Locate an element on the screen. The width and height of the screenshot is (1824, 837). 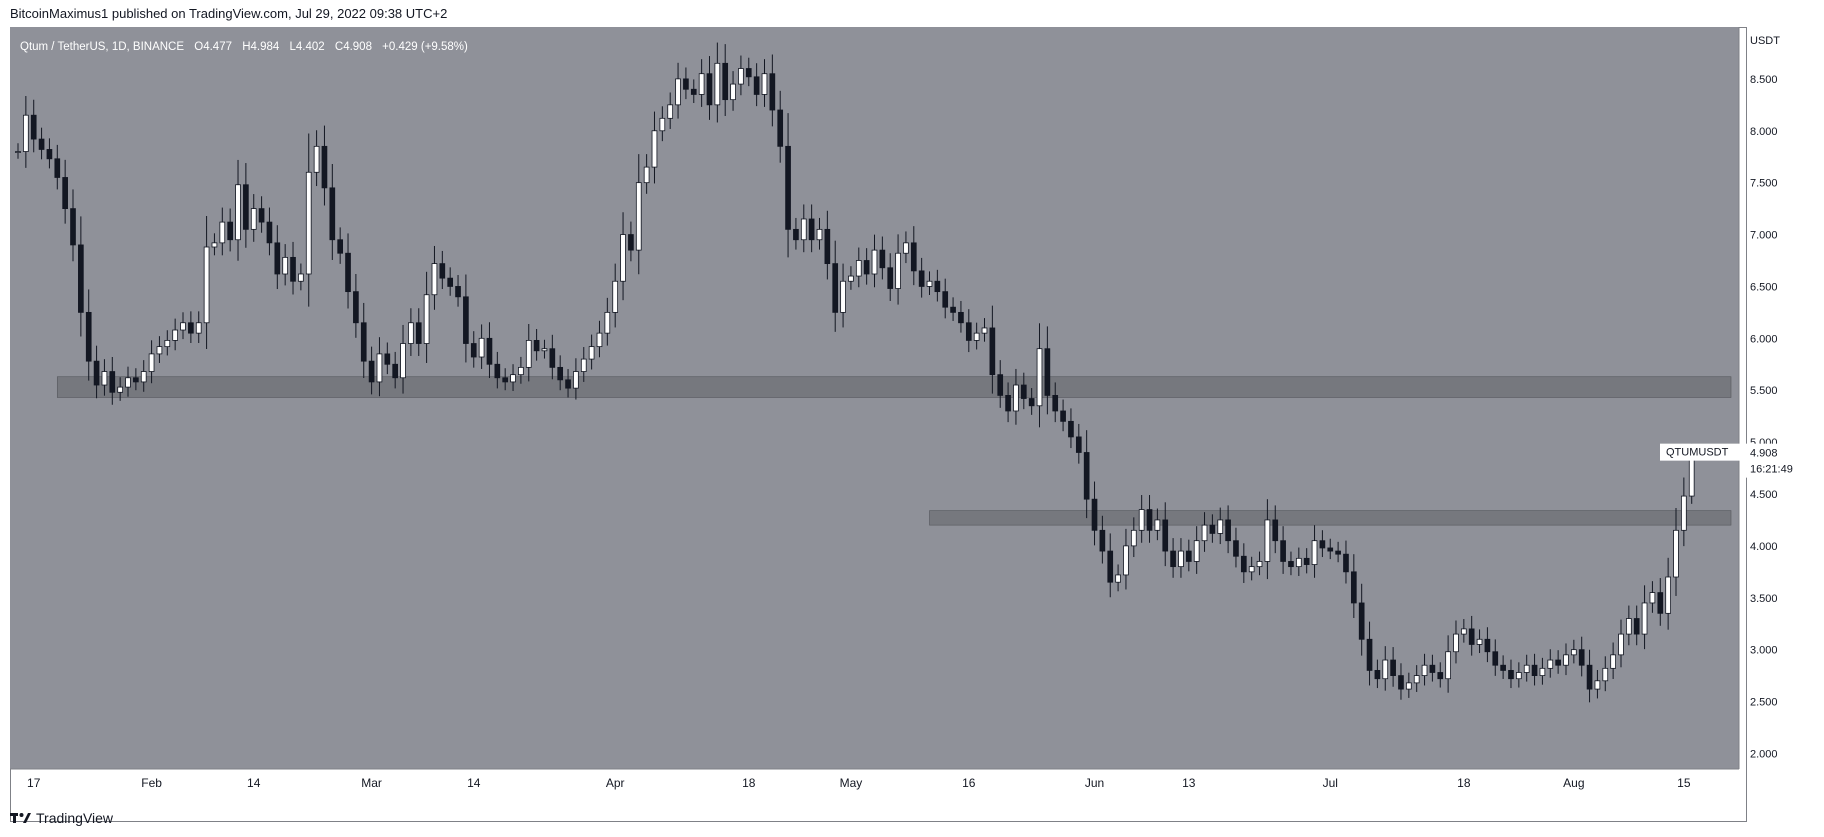
legend-close-value: 4.908 is located at coordinates (357, 47).